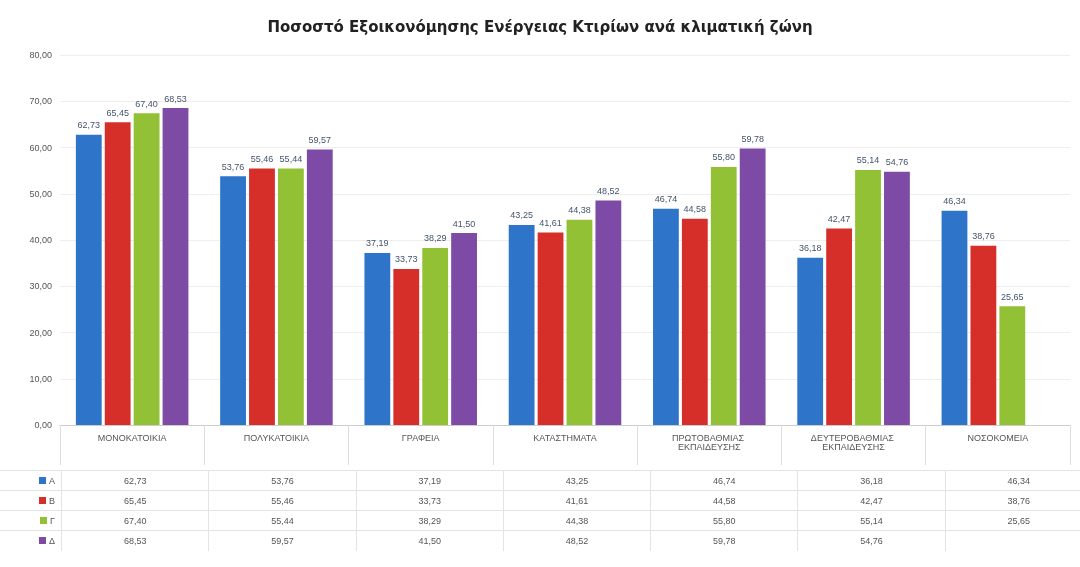 The image size is (1080, 567). I want to click on data-label: 53,76, so click(282, 480).